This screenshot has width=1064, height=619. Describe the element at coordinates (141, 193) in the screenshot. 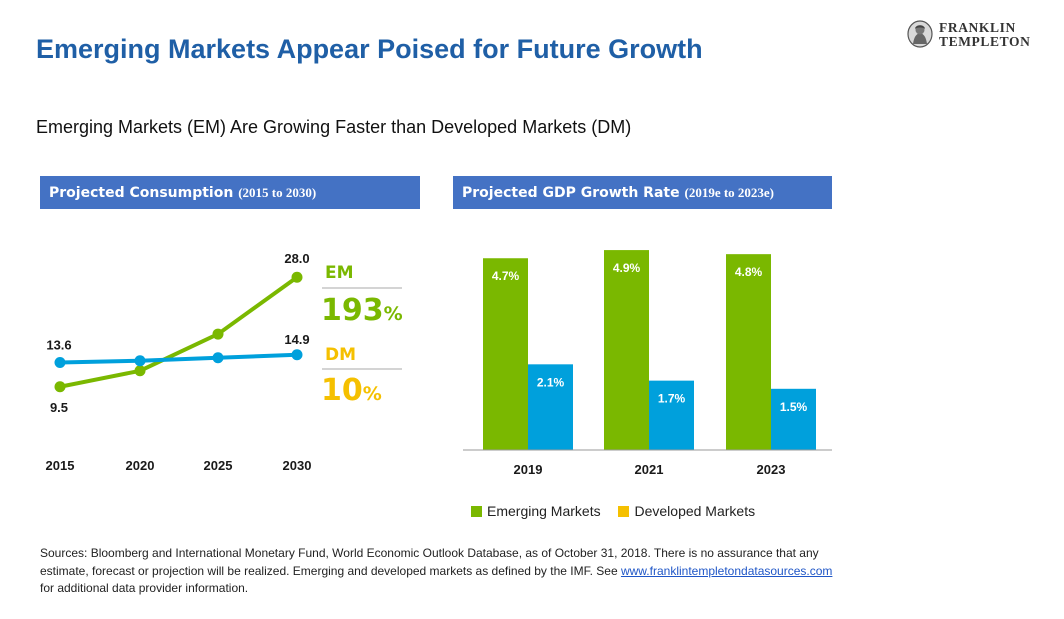

I see `consumption-header-title: Projected Consumption` at that location.